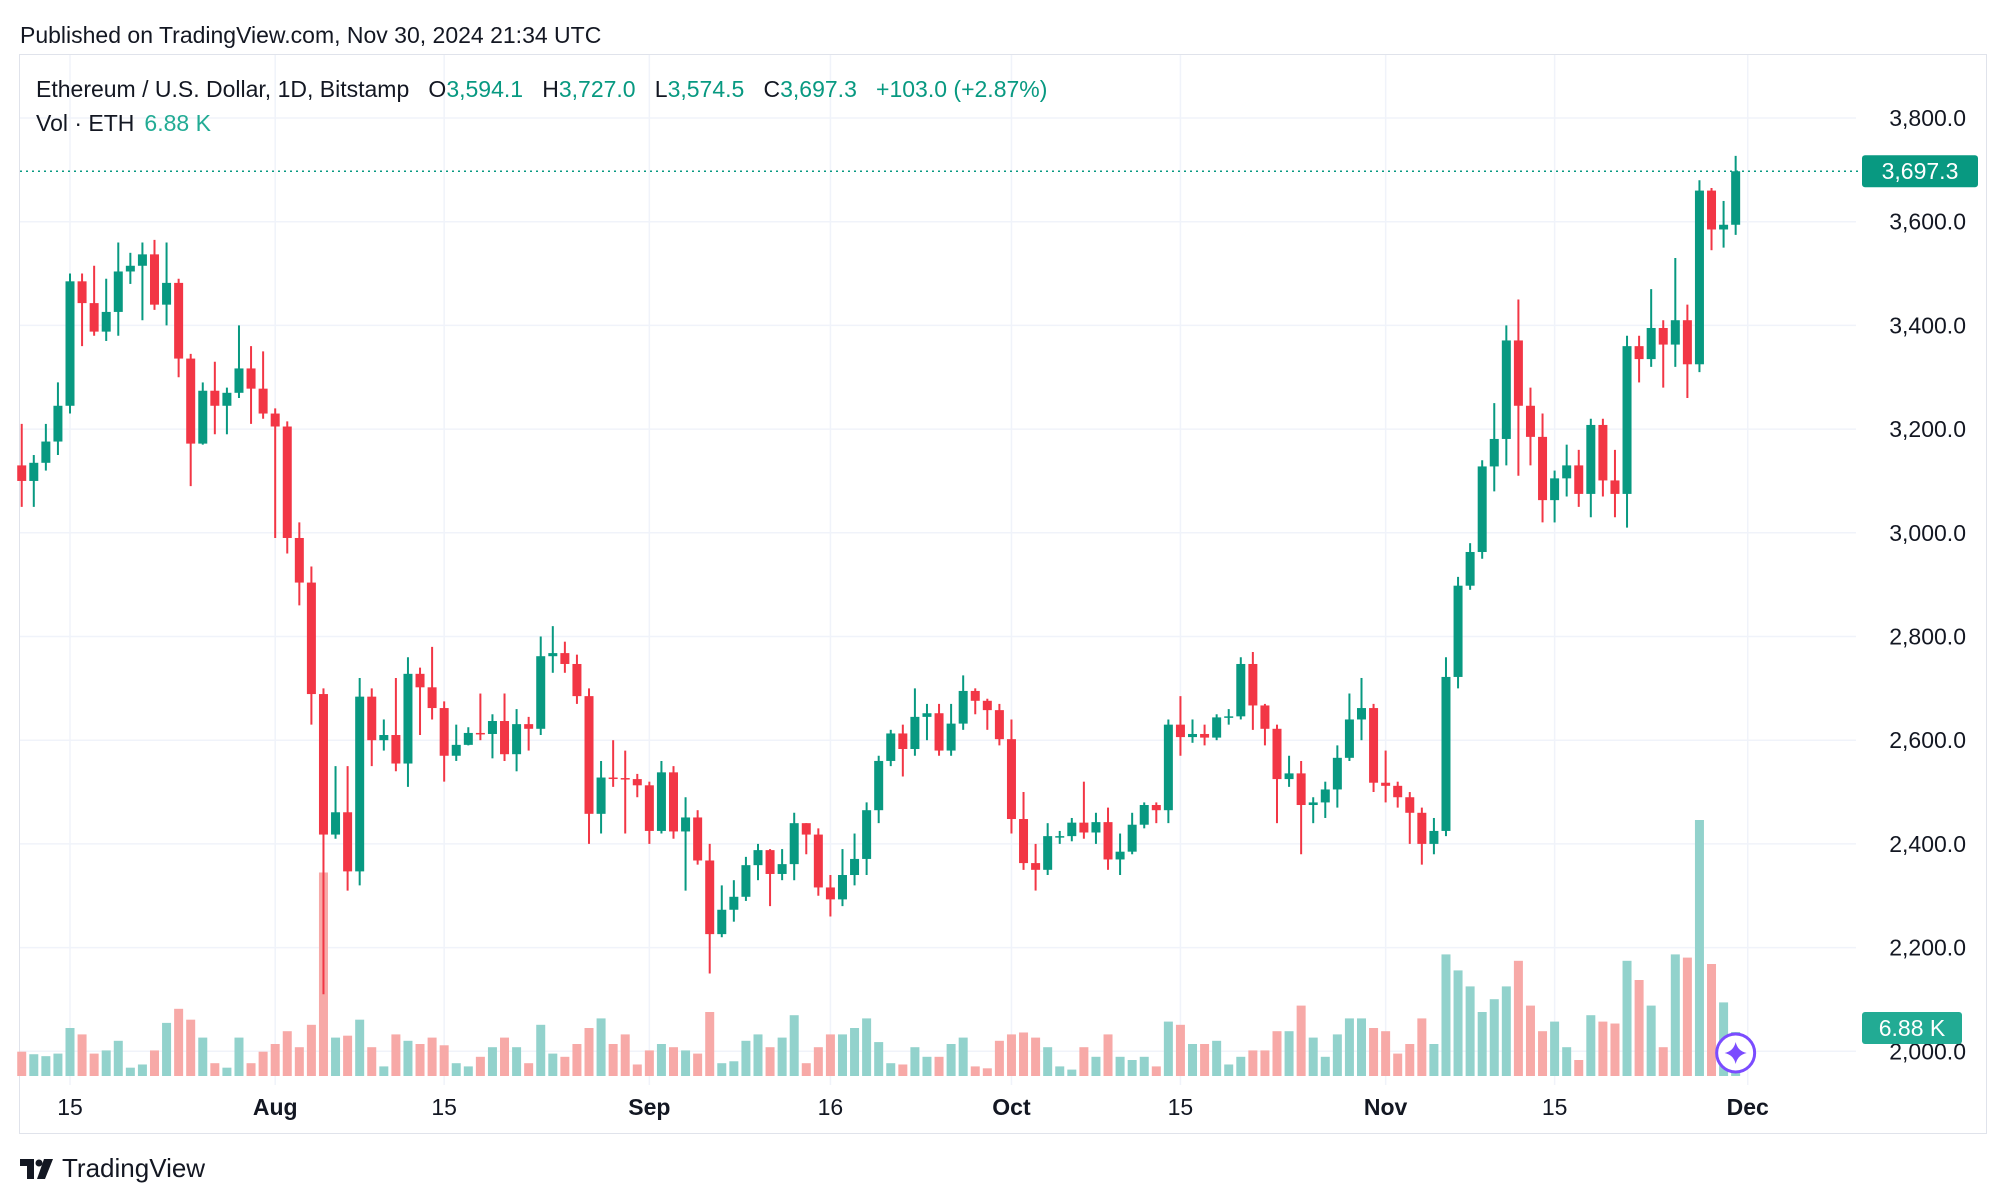 The height and width of the screenshot is (1198, 1996). What do you see at coordinates (275, 1107) in the screenshot?
I see `x-tick-label: Aug` at bounding box center [275, 1107].